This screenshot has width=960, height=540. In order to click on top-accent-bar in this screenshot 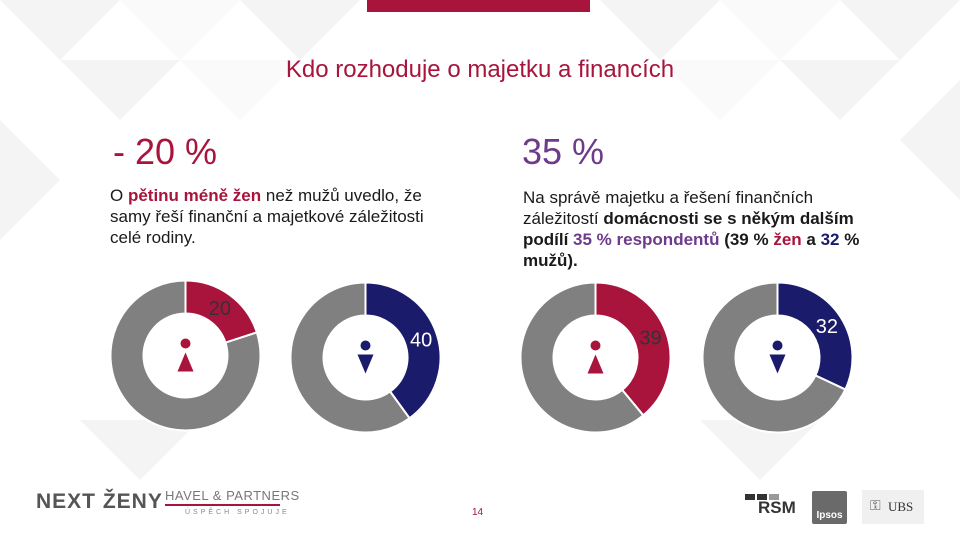, I will do `click(478, 6)`.